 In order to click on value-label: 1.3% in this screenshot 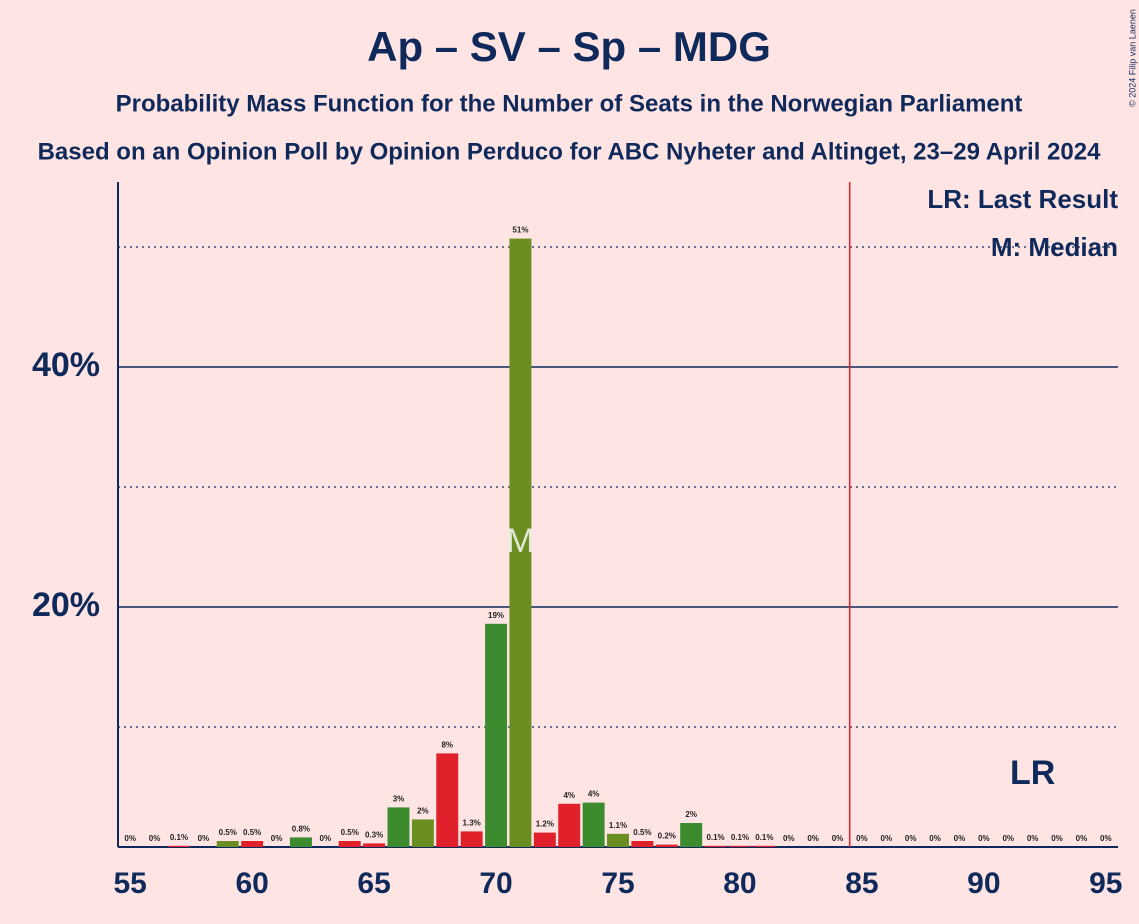, I will do `click(472, 823)`.